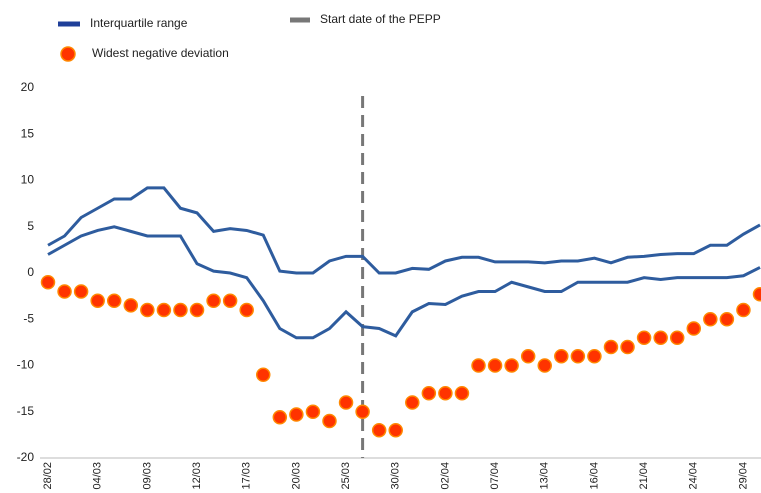 This screenshot has width=761, height=493. What do you see at coordinates (68, 54) in the screenshot?
I see `legend-dot-icon` at bounding box center [68, 54].